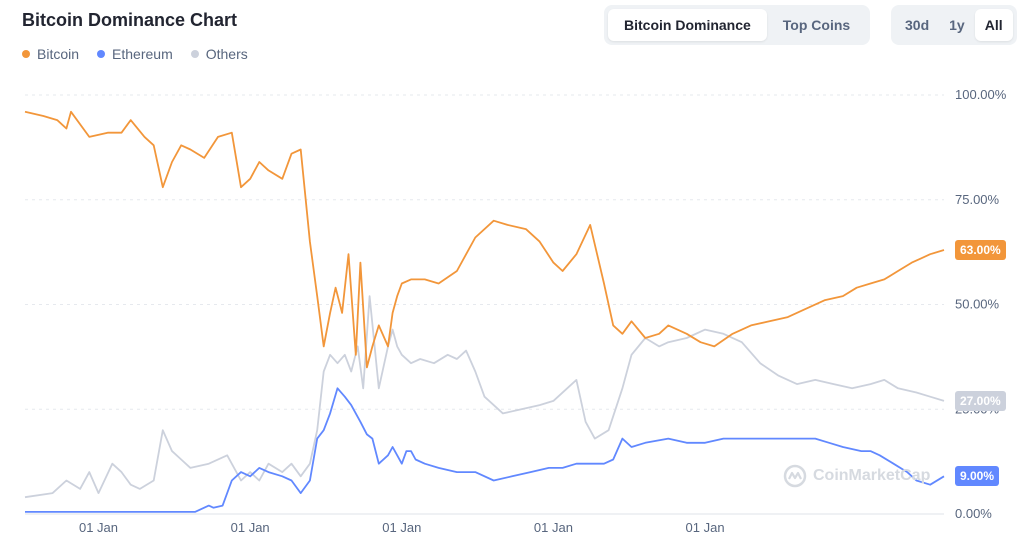 The width and height of the screenshot is (1024, 552). Describe the element at coordinates (980, 250) in the screenshot. I see `bitcoin-current-badge: 63.00%` at that location.